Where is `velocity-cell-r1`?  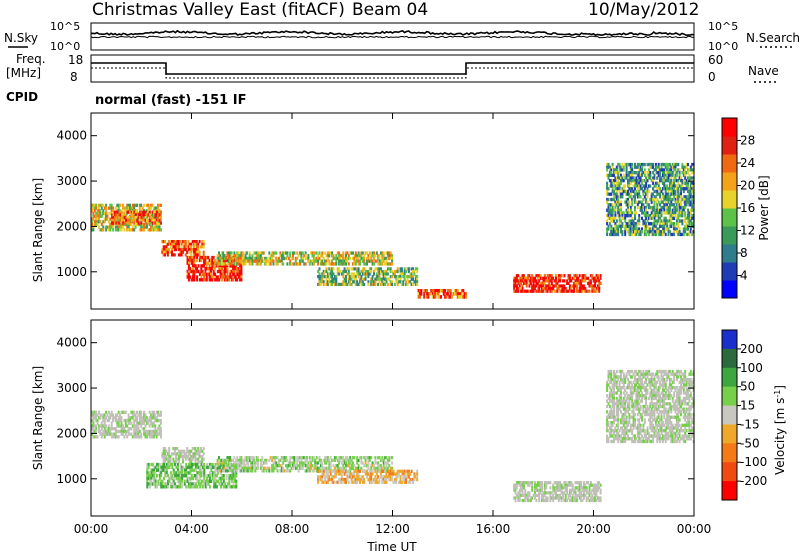
velocity-cell-r1 is located at coordinates (192, 457).